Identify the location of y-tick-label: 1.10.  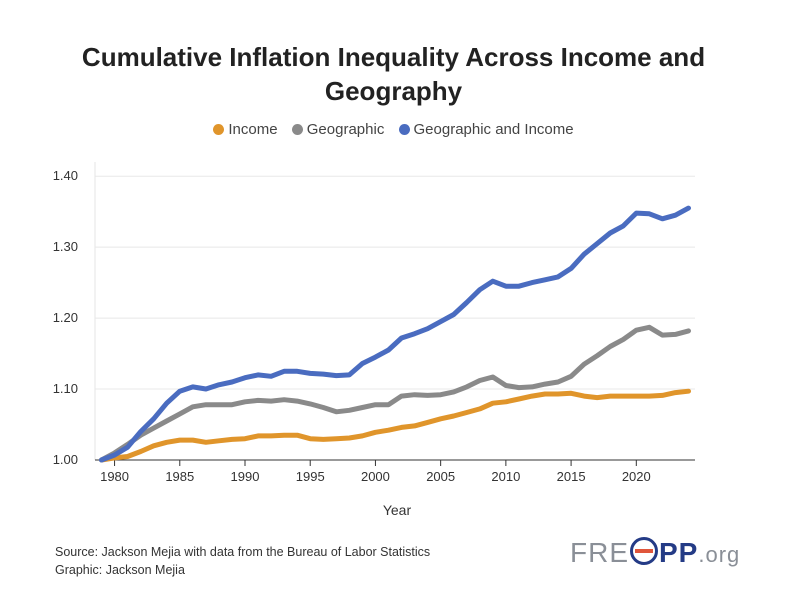
(65, 388).